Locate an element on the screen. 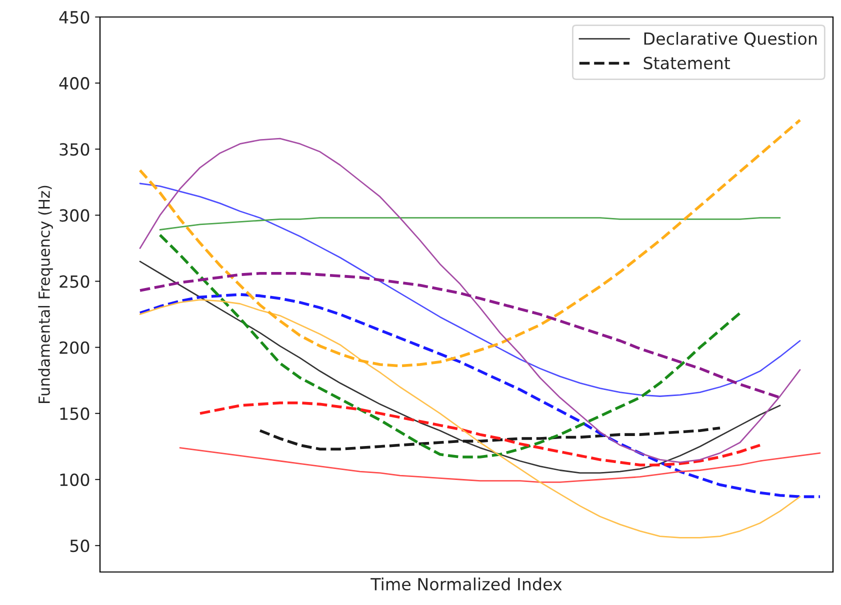 The height and width of the screenshot is (605, 841). y-tick-label: 200 is located at coordinates (75, 347).